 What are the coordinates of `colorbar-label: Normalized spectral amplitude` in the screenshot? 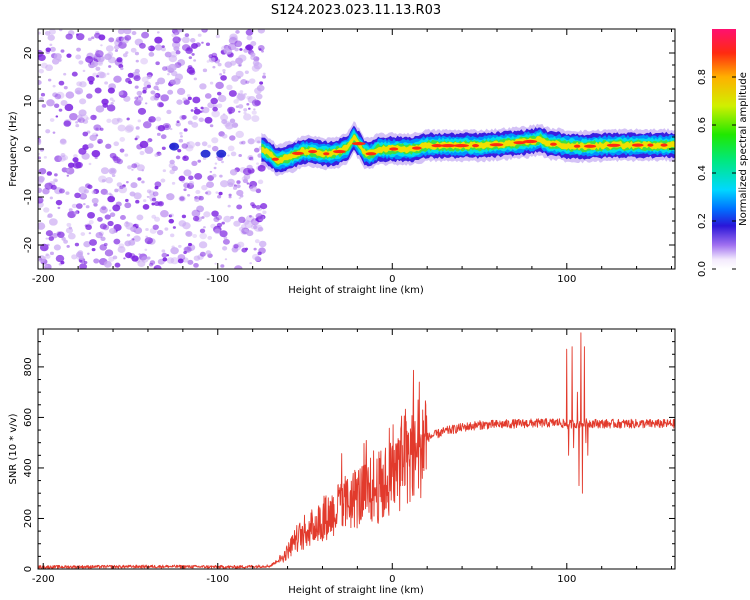 It's located at (743, 149).